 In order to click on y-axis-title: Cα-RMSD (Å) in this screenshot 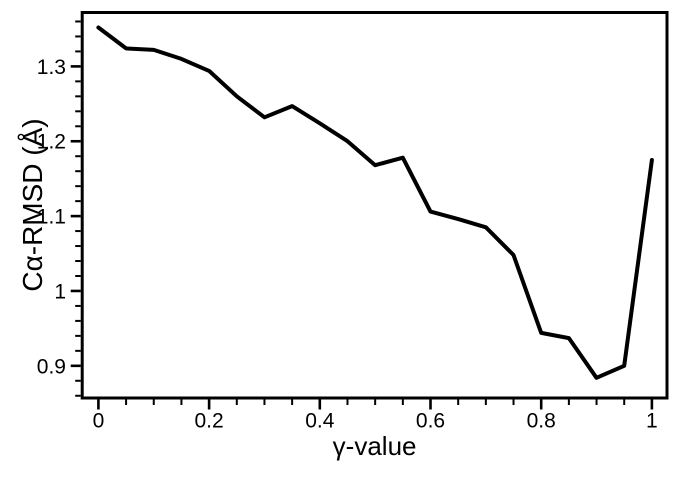, I will do `click(32, 204)`.